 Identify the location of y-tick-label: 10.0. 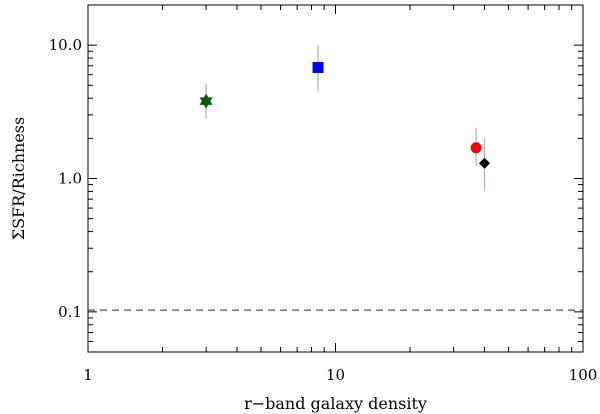
(65, 45).